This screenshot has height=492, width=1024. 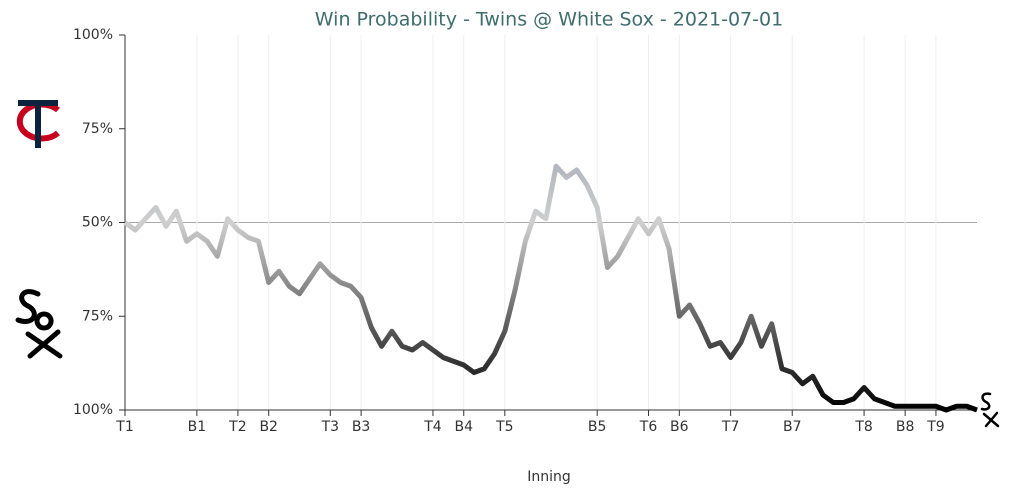 What do you see at coordinates (197, 427) in the screenshot?
I see `x-tick-label: B1` at bounding box center [197, 427].